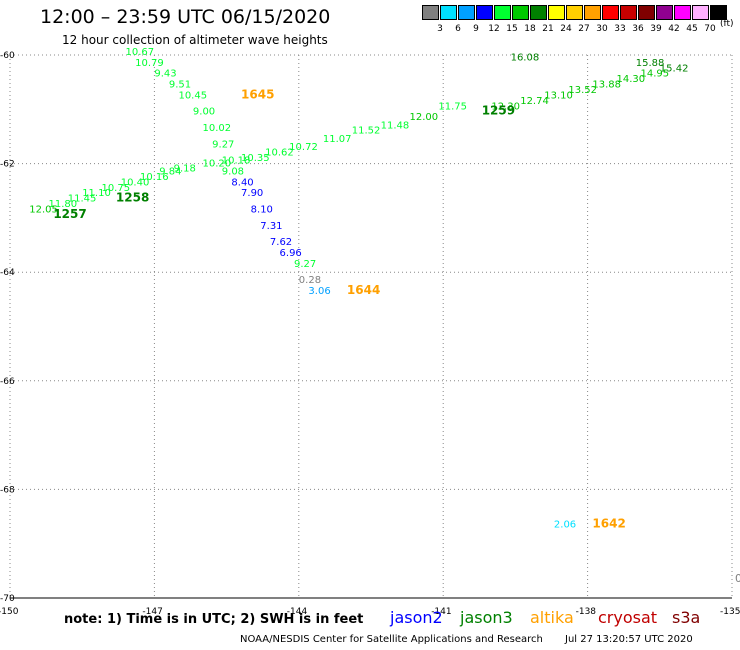 This screenshot has width=740, height=650. What do you see at coordinates (43, 209) in the screenshot?
I see `swh-value-label: 12.05` at bounding box center [43, 209].